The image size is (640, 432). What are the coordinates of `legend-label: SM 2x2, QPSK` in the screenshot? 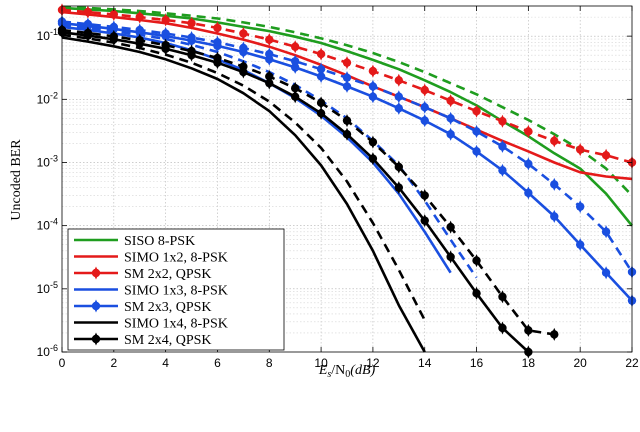 It's located at (168, 274).